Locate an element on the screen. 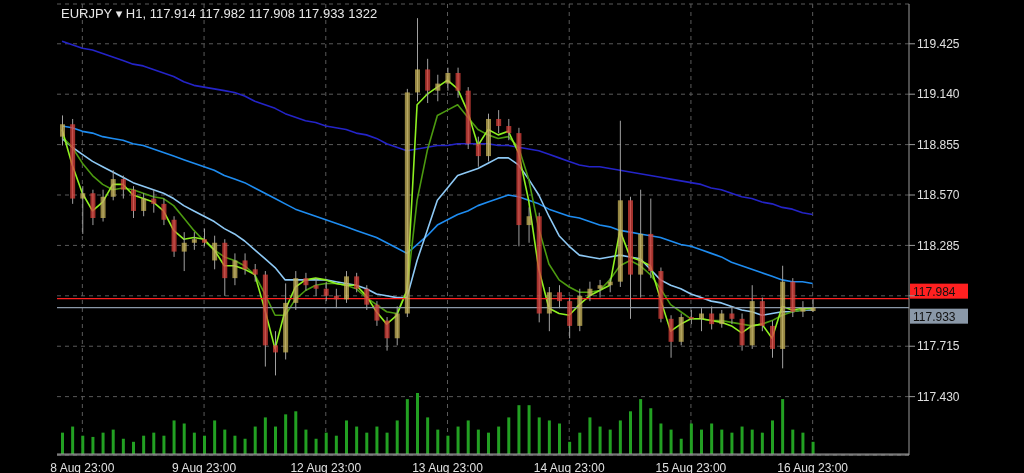  y-tick-label: 118.285 is located at coordinates (938, 245).